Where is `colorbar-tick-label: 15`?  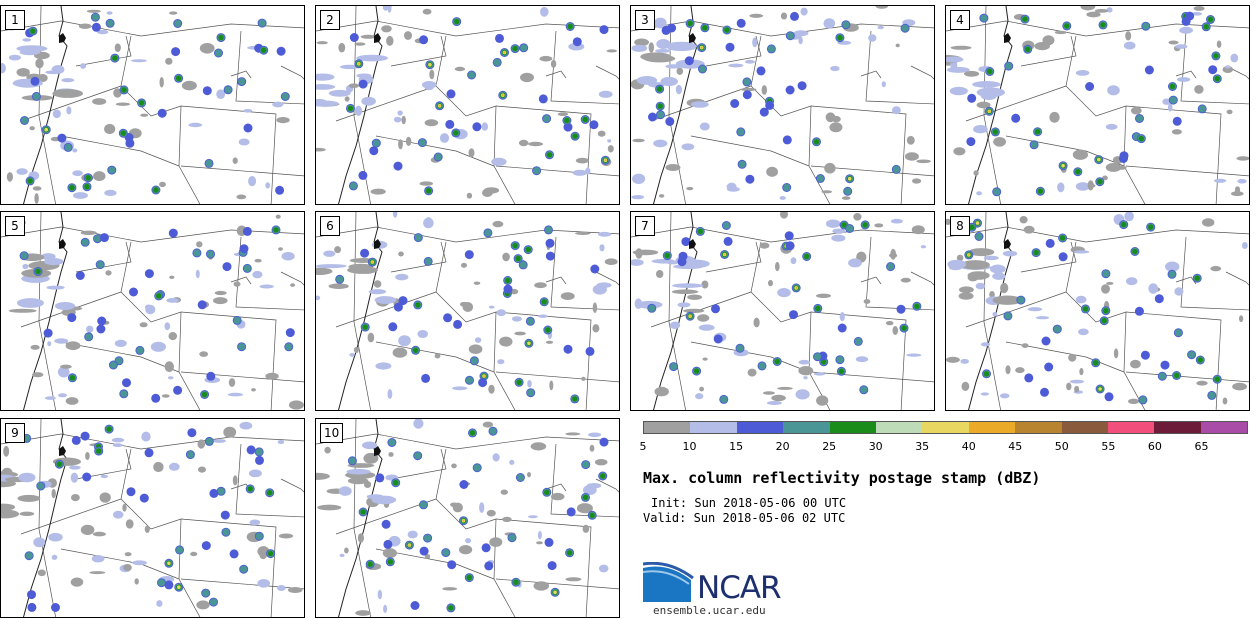 colorbar-tick-label: 15 is located at coordinates (736, 446).